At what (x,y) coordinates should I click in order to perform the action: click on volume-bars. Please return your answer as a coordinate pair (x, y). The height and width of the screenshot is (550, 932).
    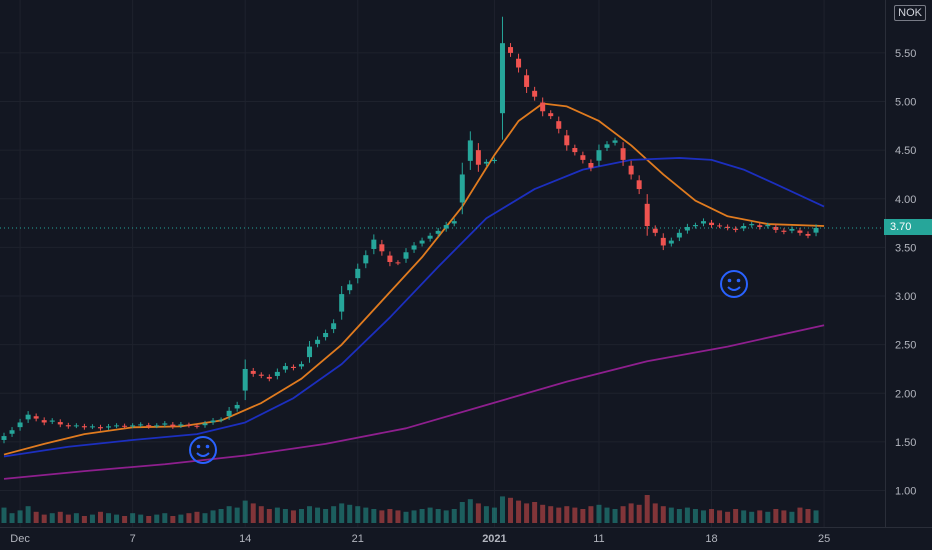
    Looking at the image, I should click on (410, 509).